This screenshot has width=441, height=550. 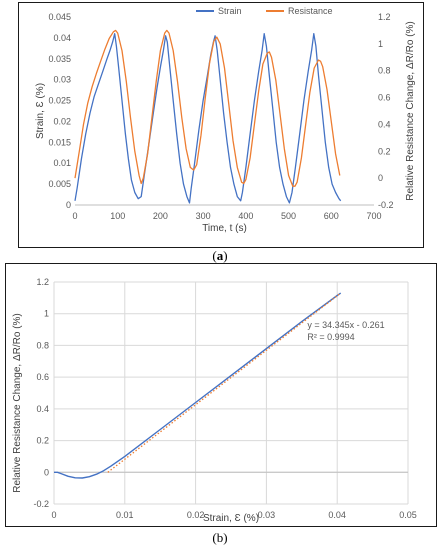 What do you see at coordinates (380, 44) in the screenshot?
I see `y-right-tick-label: 1` at bounding box center [380, 44].